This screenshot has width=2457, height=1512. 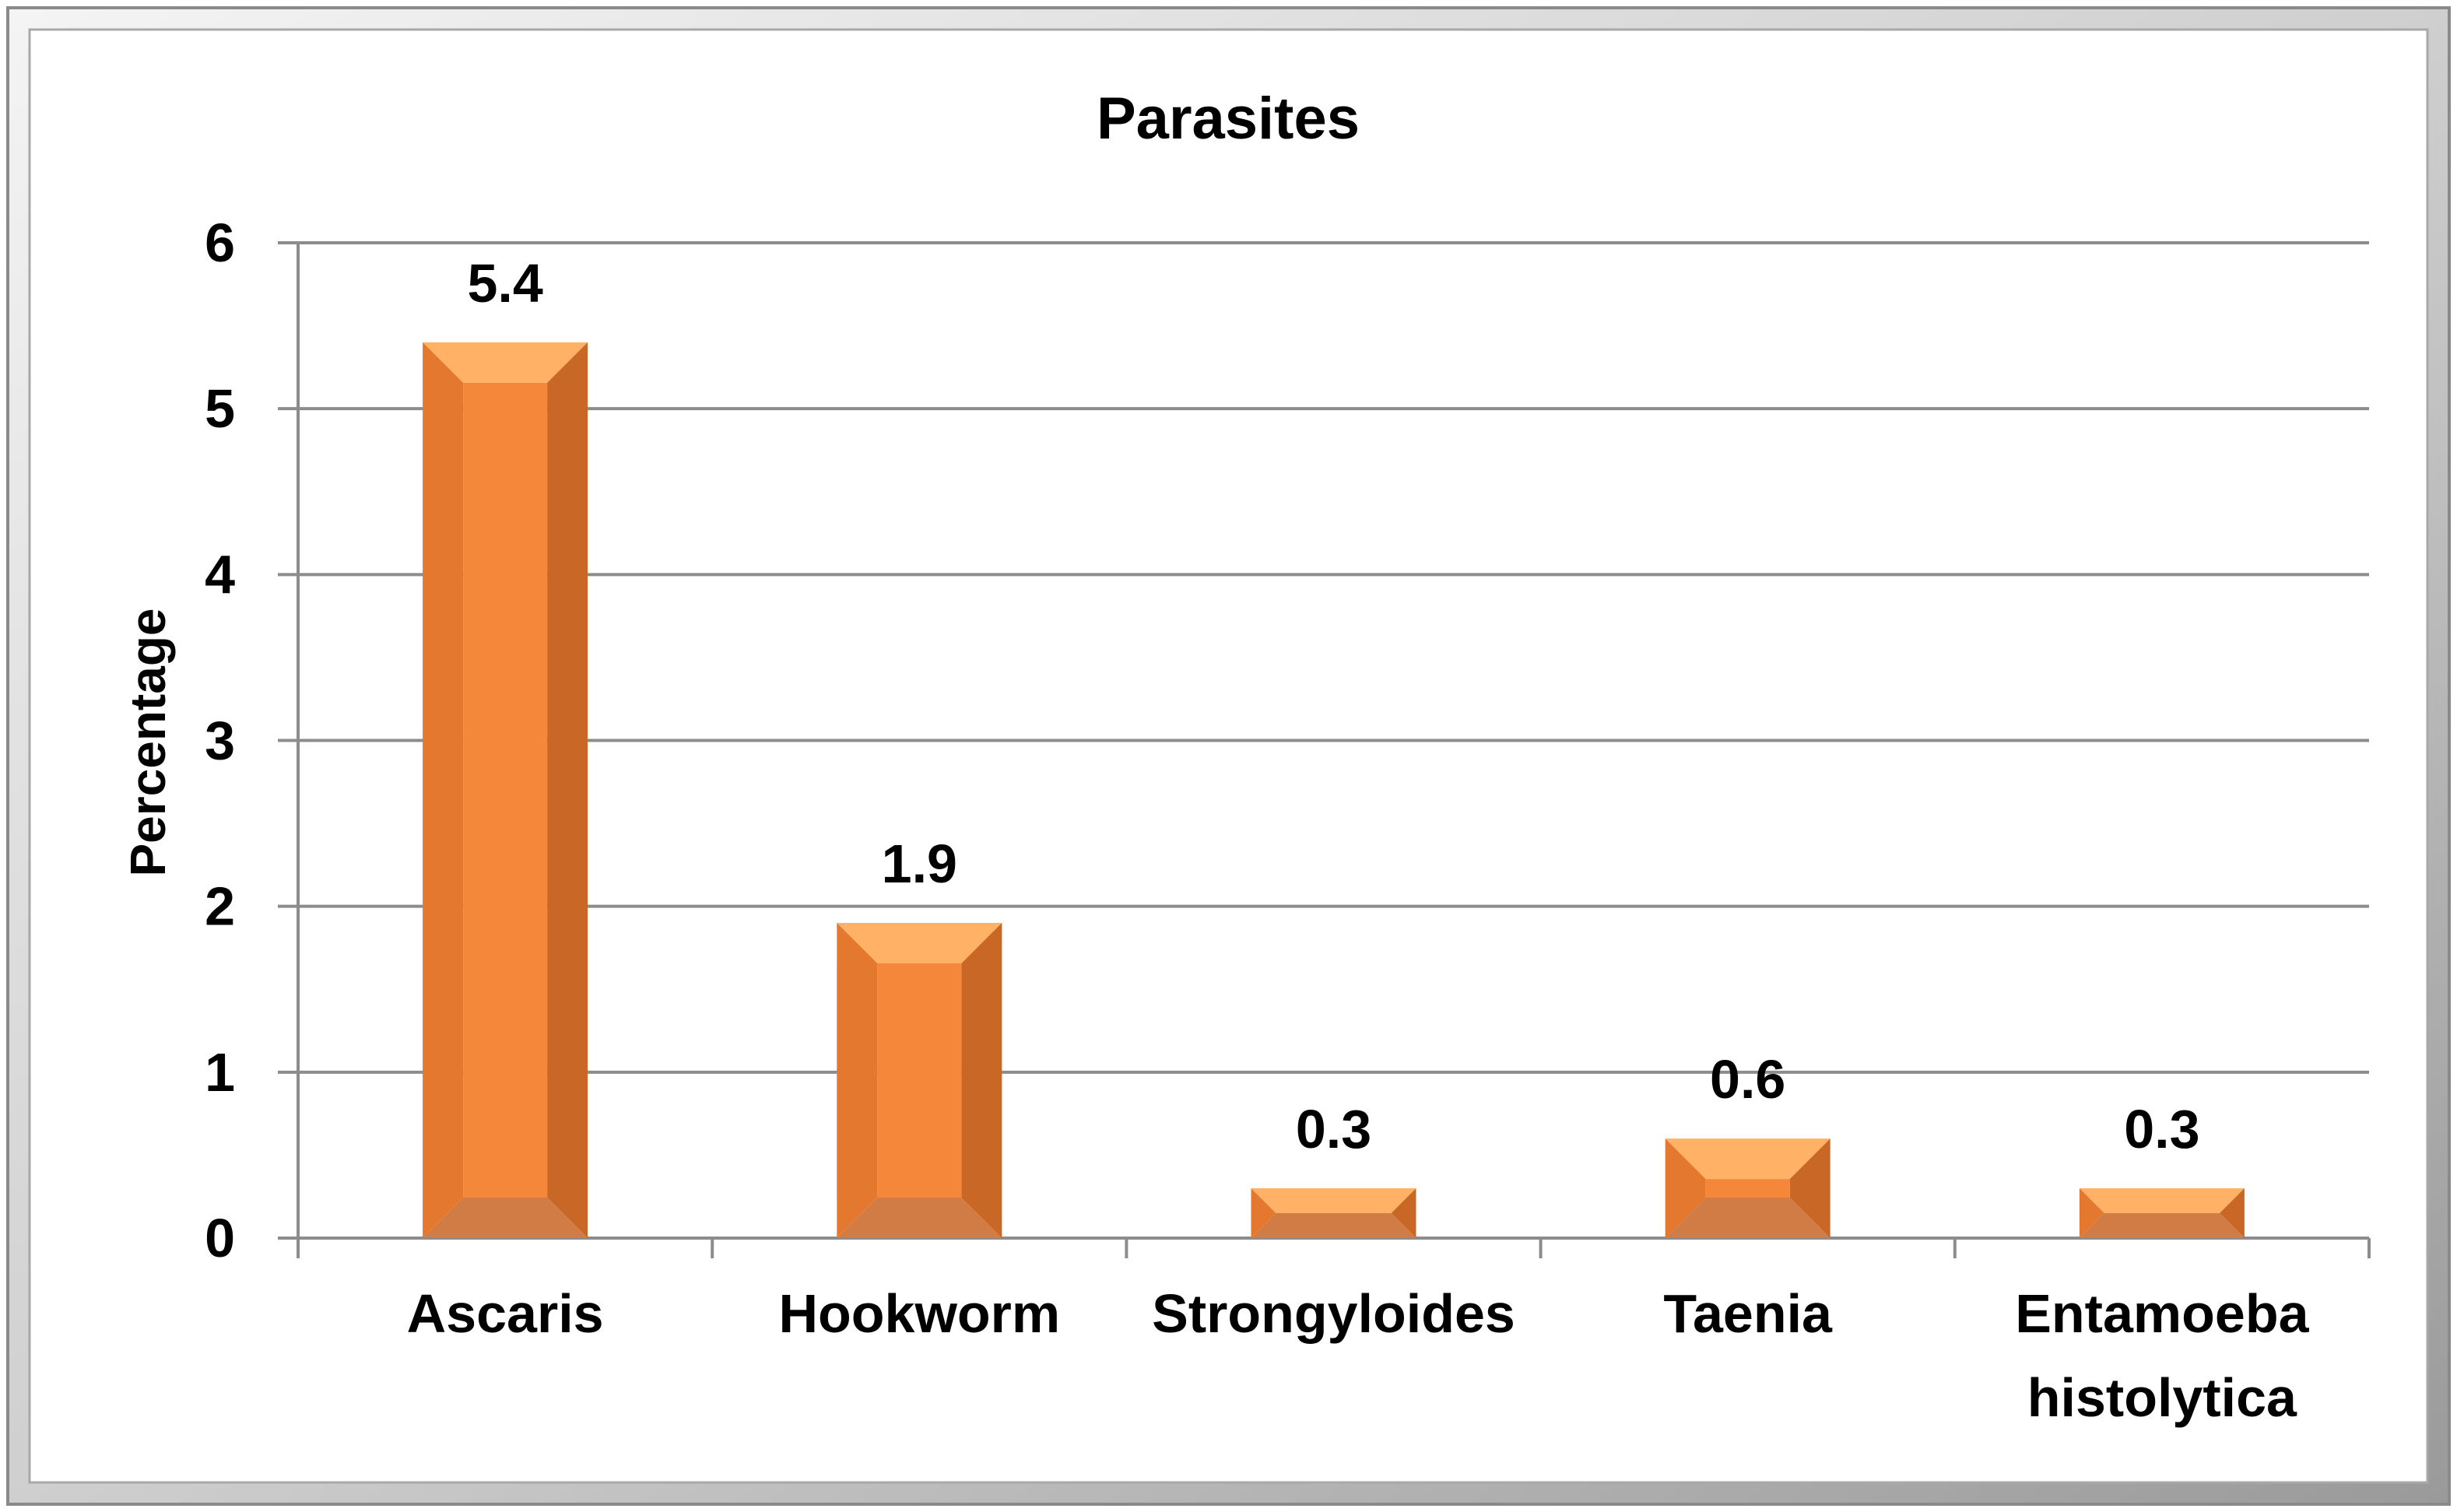 What do you see at coordinates (1748, 1313) in the screenshot?
I see `x-category-label: Taenia` at bounding box center [1748, 1313].